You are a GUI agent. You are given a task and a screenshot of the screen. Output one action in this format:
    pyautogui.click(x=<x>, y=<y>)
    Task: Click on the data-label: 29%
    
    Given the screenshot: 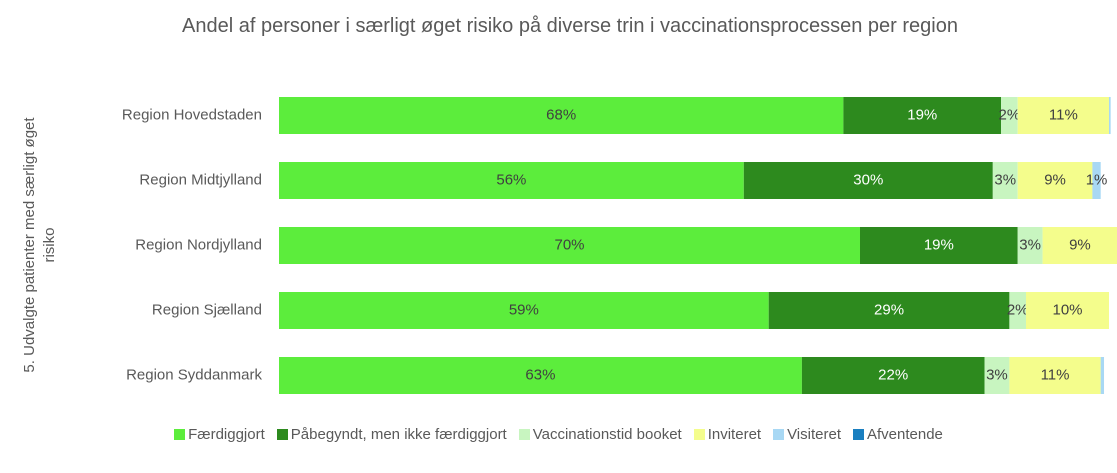 What is the action you would take?
    pyautogui.click(x=889, y=309)
    